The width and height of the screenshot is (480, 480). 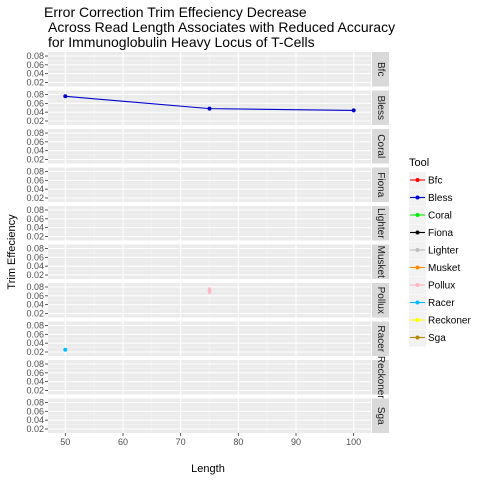 I want to click on legend-item-reckoner: Reckoner, so click(x=440, y=320).